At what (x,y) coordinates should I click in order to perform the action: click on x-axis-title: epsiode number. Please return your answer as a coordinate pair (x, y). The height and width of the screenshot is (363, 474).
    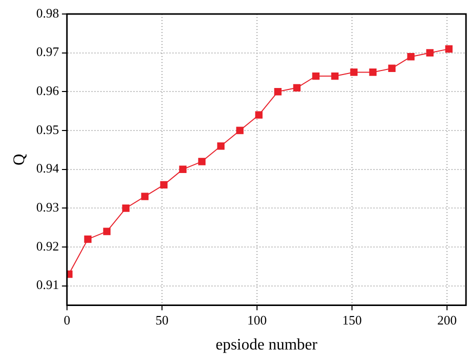
    Looking at the image, I should click on (267, 345).